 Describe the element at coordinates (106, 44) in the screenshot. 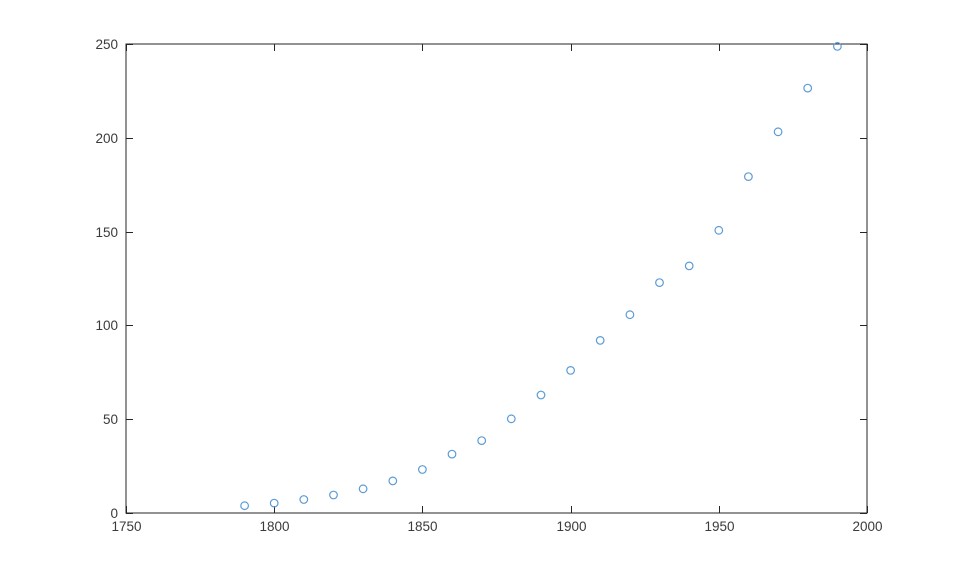

I see `y-tick-label: 250` at that location.